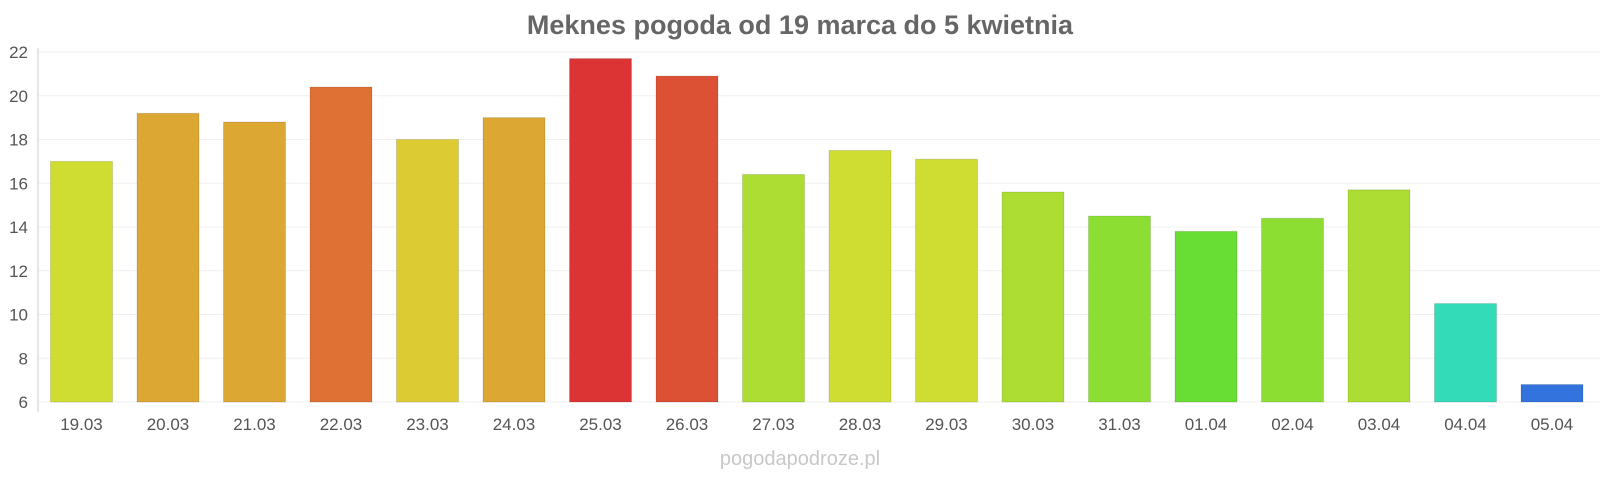 The image size is (1600, 480). I want to click on y-tick-label: 18, so click(18, 140).